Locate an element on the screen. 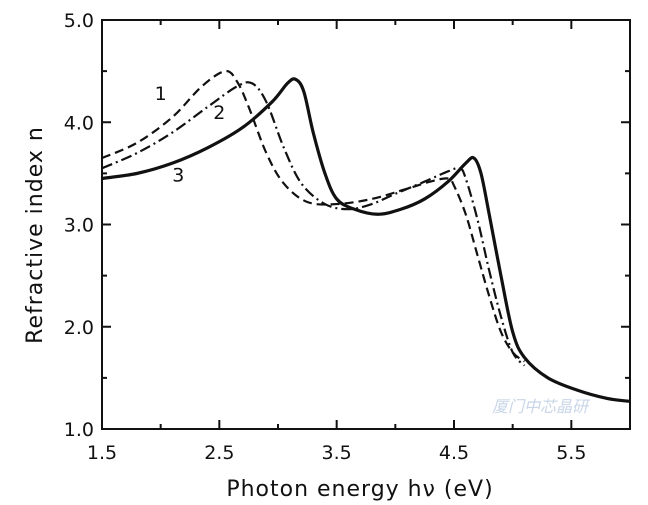  watermark-text: 厦门中芯晶研 is located at coordinates (541, 406).